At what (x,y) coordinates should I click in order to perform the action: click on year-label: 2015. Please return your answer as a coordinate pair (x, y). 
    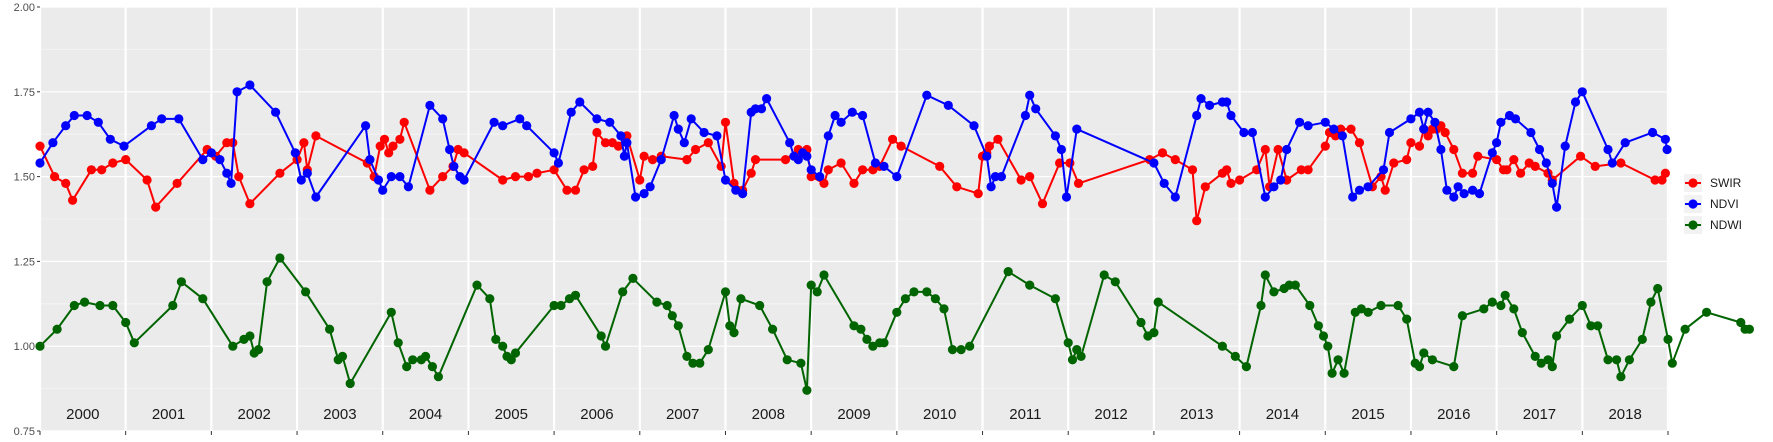
    Looking at the image, I should click on (1367, 414).